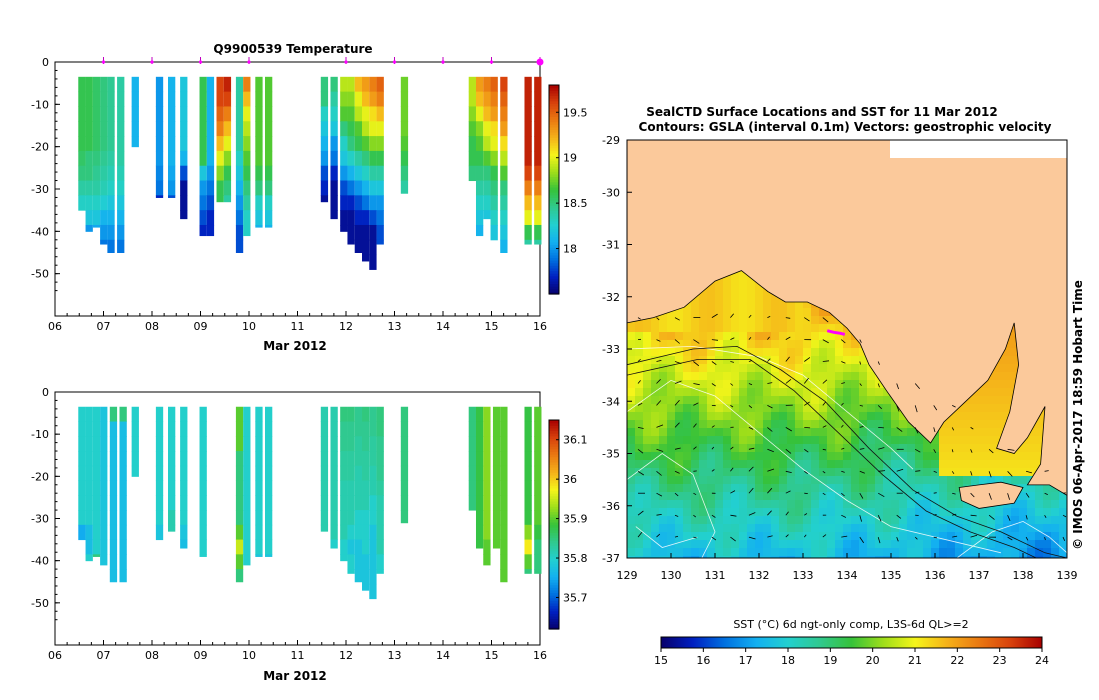 The width and height of the screenshot is (1099, 700). Describe the element at coordinates (978, 149) in the screenshot. I see `map-missing-data-patch` at that location.